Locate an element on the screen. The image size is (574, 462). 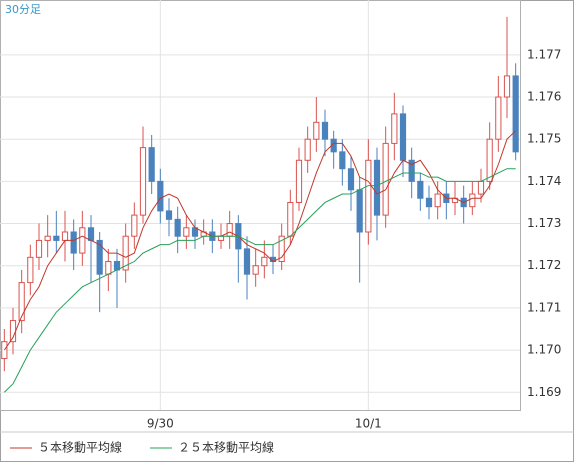
y-tick-label: 1.173 is located at coordinates (544, 223).